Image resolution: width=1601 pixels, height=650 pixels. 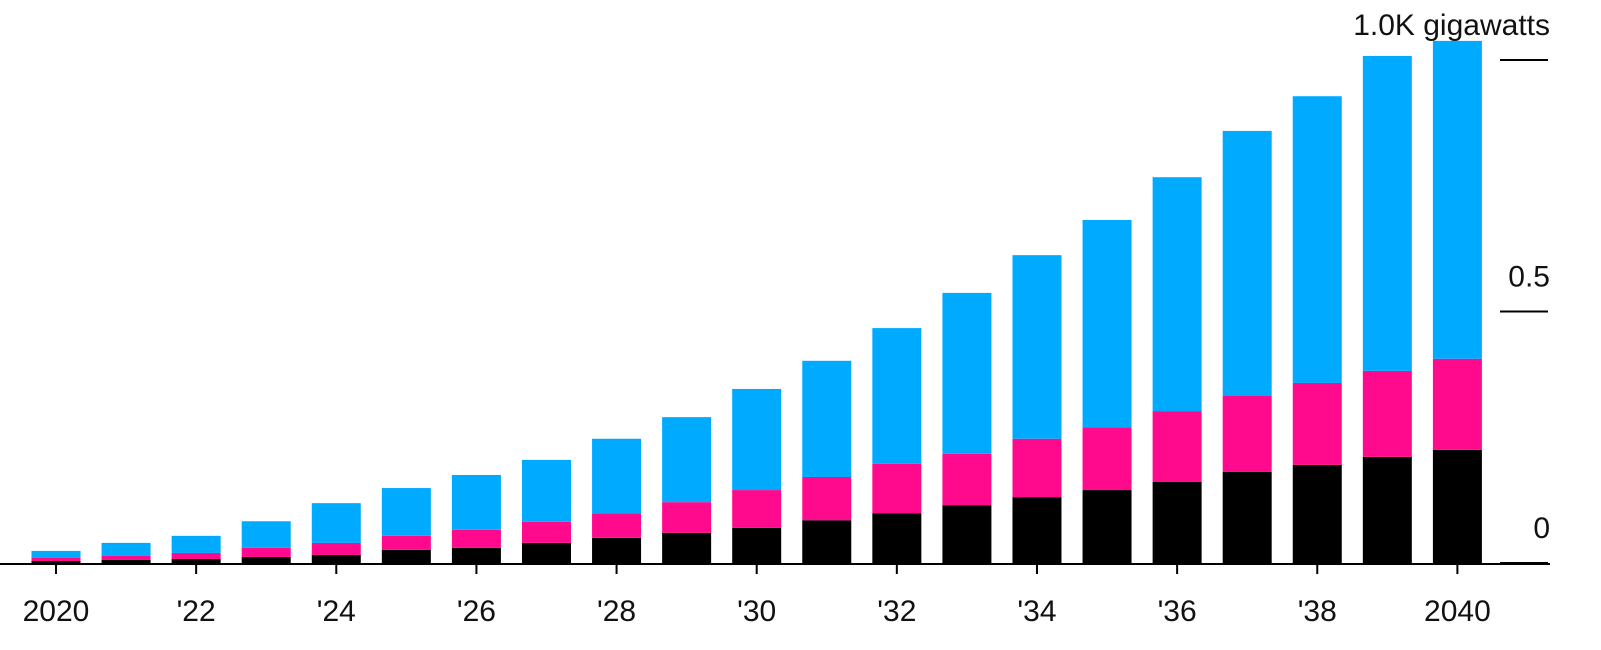 What do you see at coordinates (1529, 276) in the screenshot?
I see `y-tick-label: 0.5` at bounding box center [1529, 276].